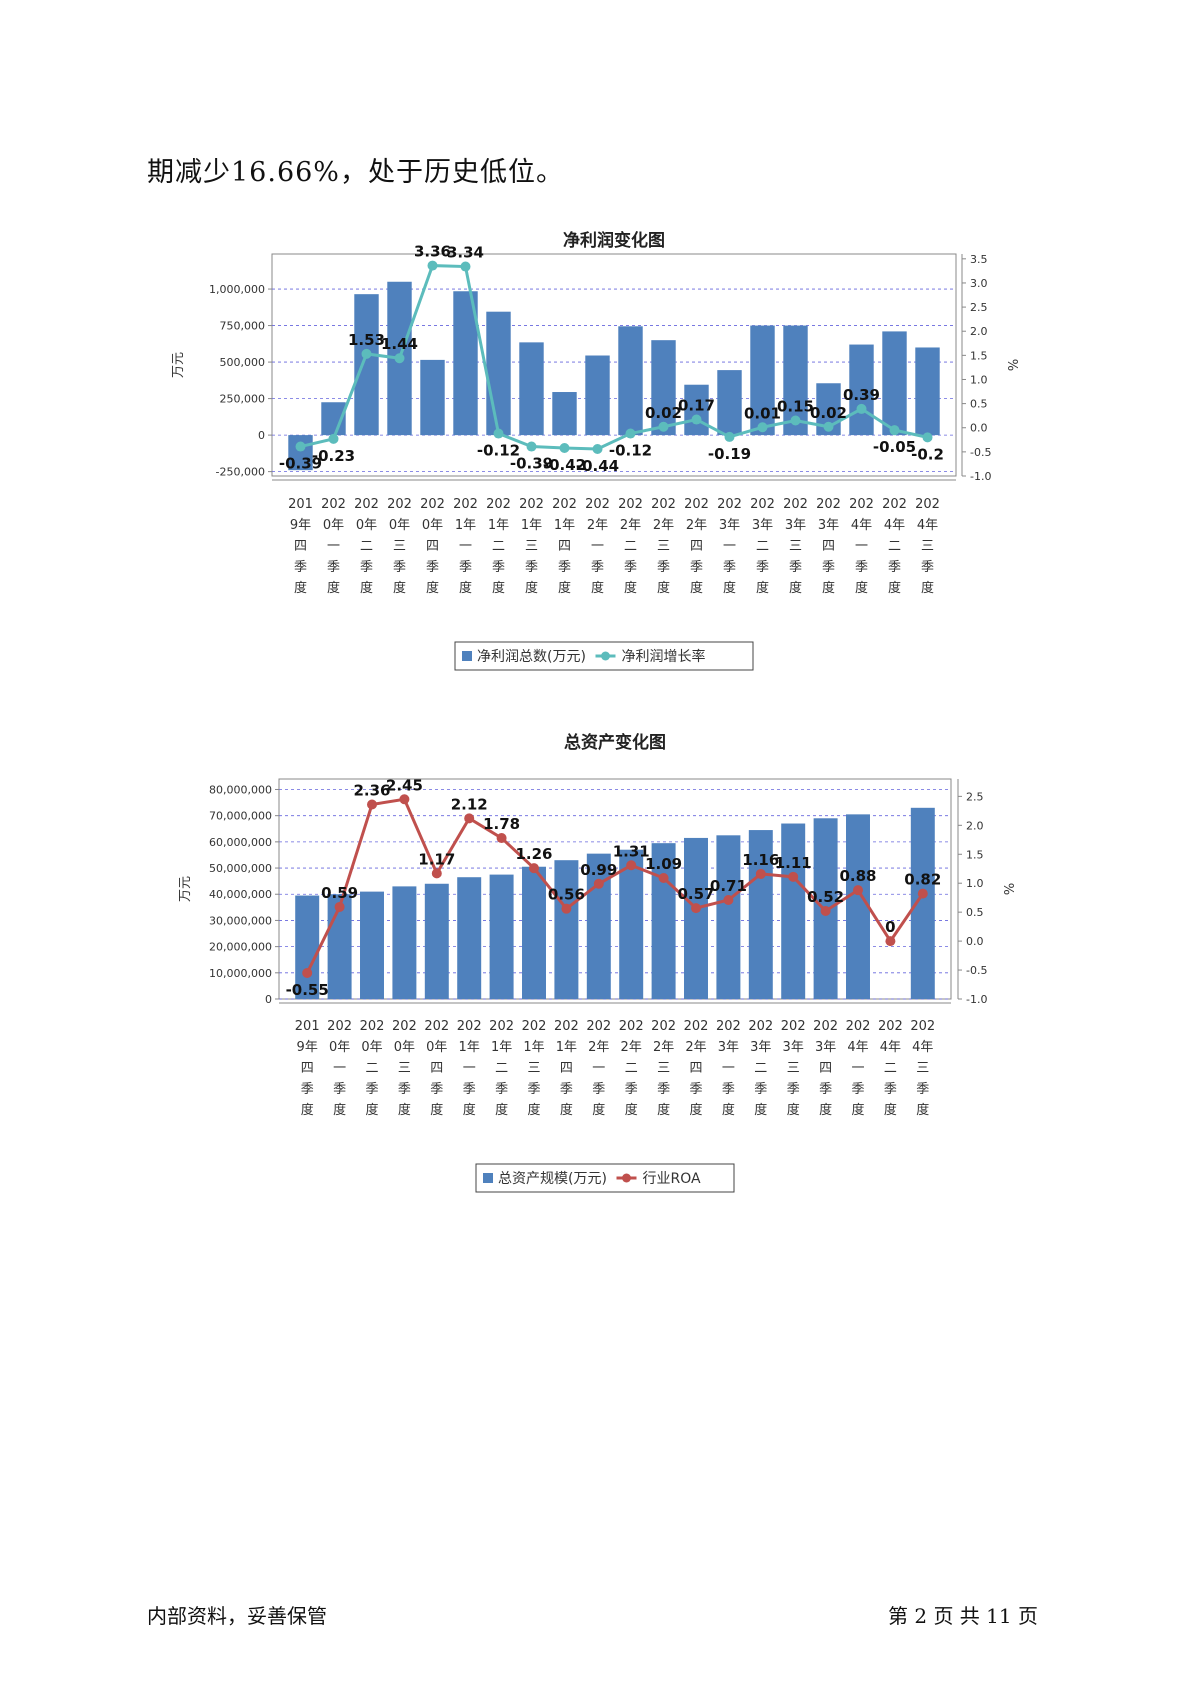 Image resolution: width=1191 pixels, height=1684 pixels. Describe the element at coordinates (626, 1178) in the screenshot. I see `legend-line-marker` at that location.